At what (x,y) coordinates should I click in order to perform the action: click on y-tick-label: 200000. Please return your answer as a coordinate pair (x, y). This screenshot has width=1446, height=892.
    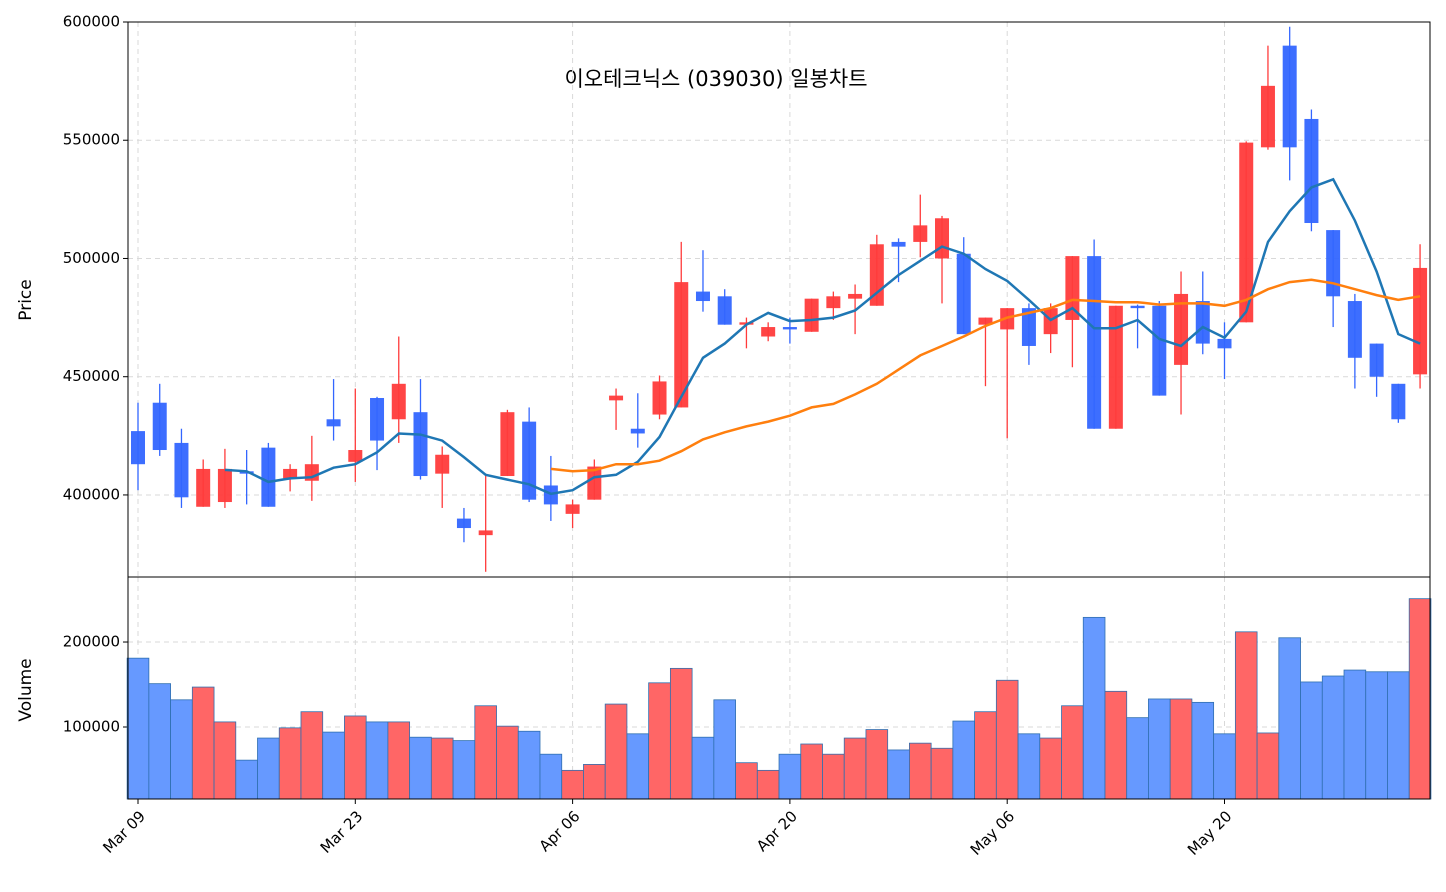
    Looking at the image, I should click on (91, 642).